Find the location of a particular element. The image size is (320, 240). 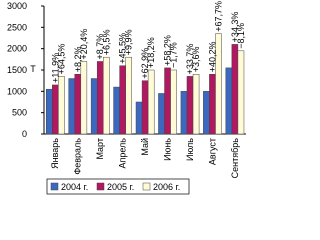

y-axis-label: Т is located at coordinates (33, 69).